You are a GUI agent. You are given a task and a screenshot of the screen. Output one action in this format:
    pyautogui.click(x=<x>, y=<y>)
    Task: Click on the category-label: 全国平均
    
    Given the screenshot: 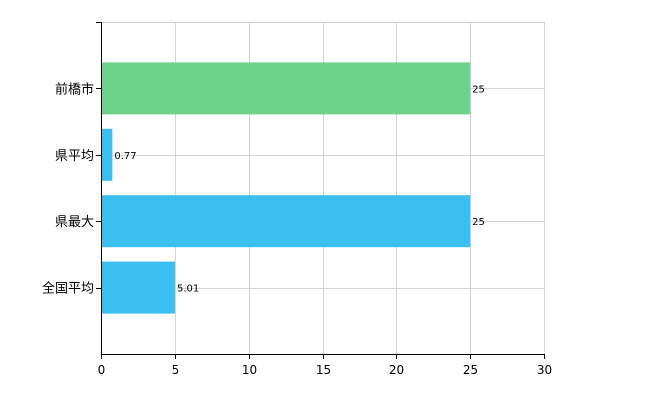 What is the action you would take?
    pyautogui.click(x=68, y=289)
    